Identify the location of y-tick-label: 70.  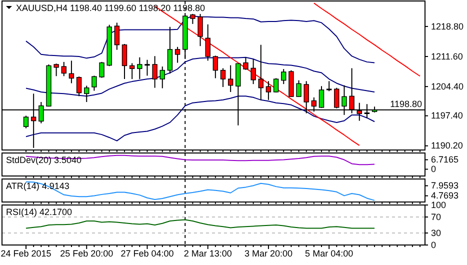
(436, 217).